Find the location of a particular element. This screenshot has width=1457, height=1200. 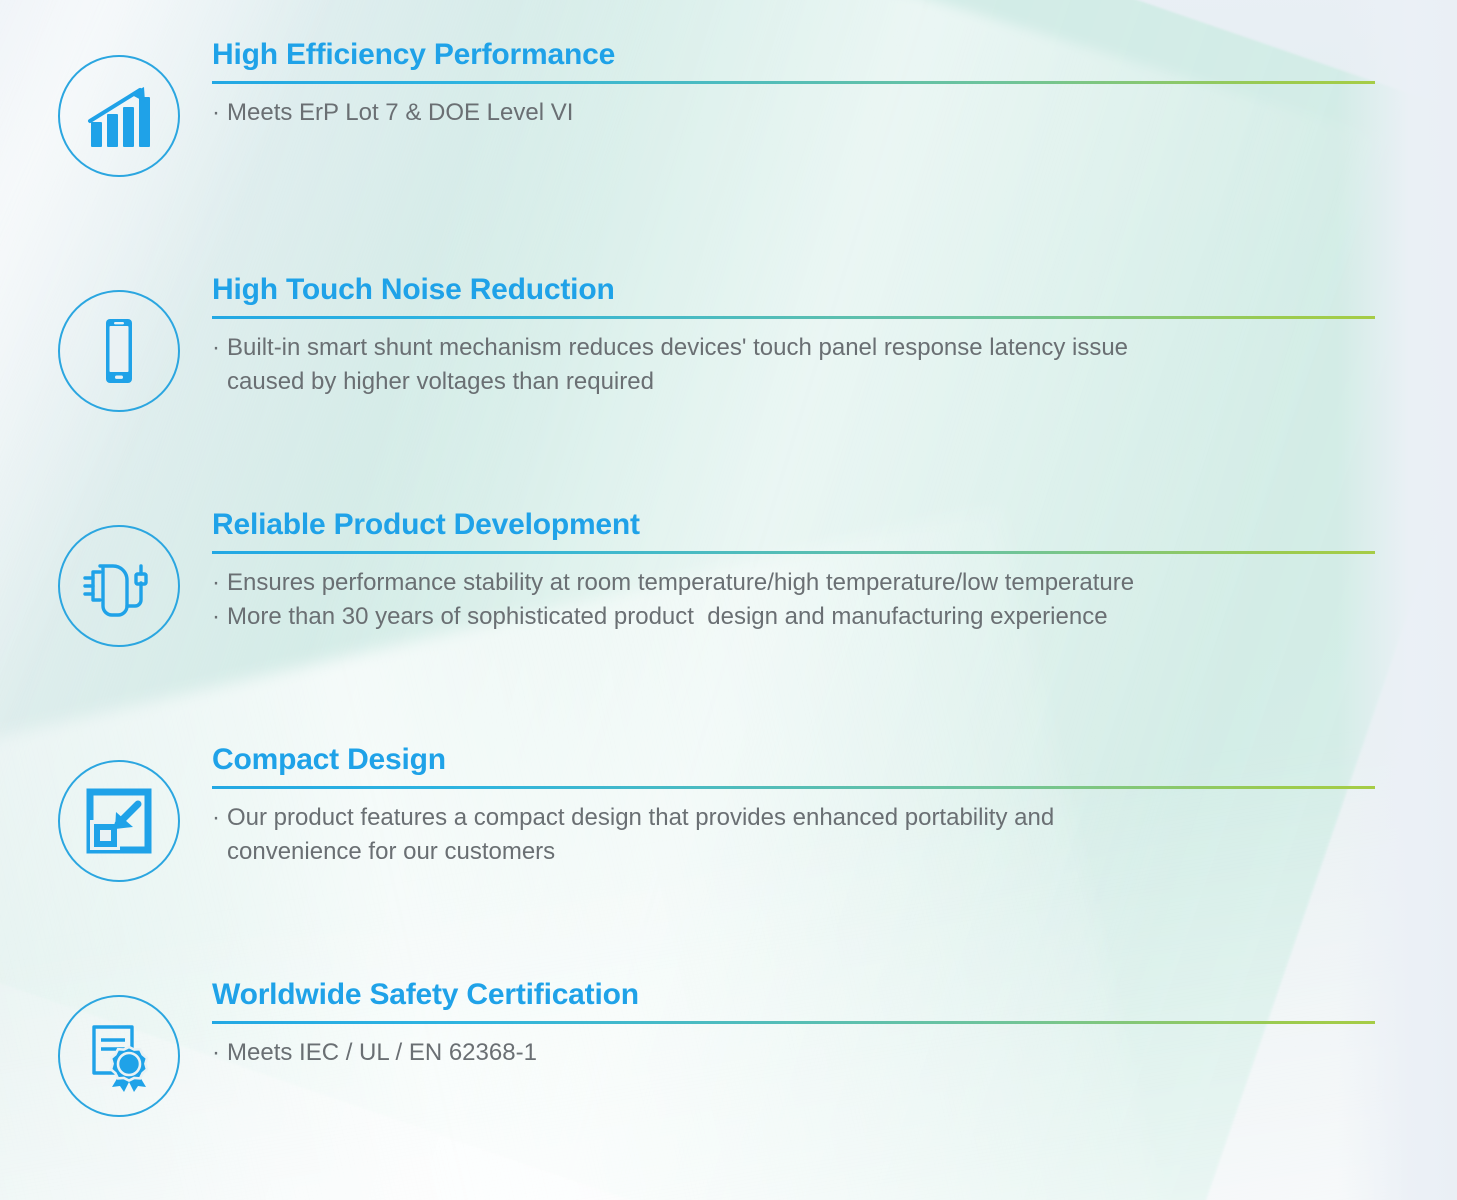

feature-description: · Meets IEC / UL / EN 62368-1 is located at coordinates (807, 1053).